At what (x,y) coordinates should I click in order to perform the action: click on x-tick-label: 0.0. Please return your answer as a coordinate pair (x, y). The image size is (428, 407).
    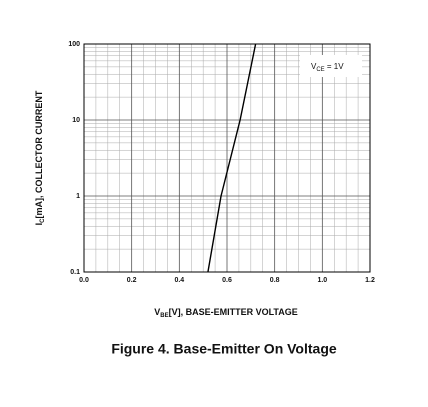
    Looking at the image, I should click on (84, 280).